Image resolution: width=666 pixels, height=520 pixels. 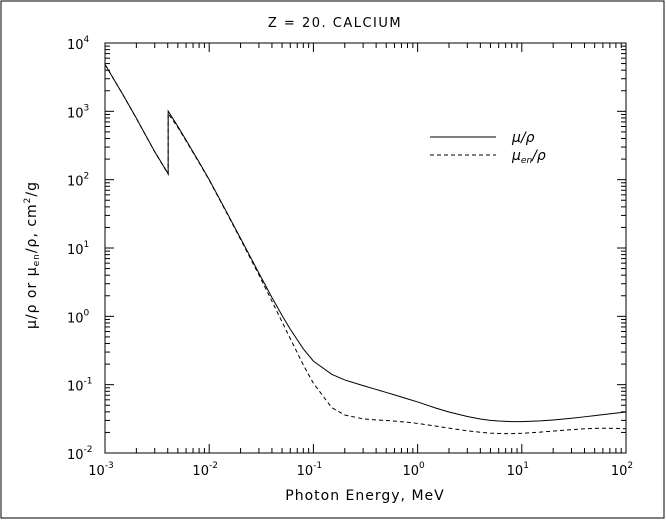 What do you see at coordinates (78, 112) in the screenshot?
I see `y-tick-label: 10³` at bounding box center [78, 112].